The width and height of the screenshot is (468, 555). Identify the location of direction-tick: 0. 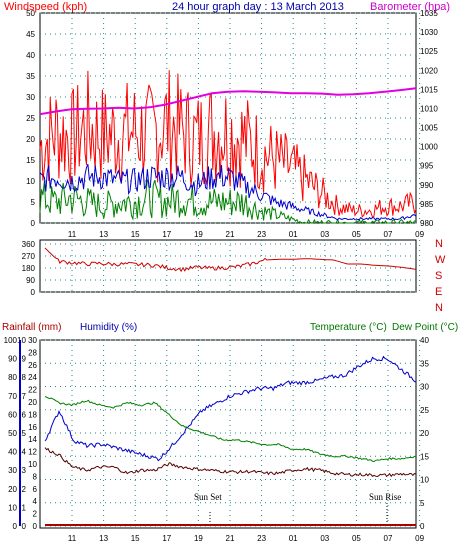
(33, 292).